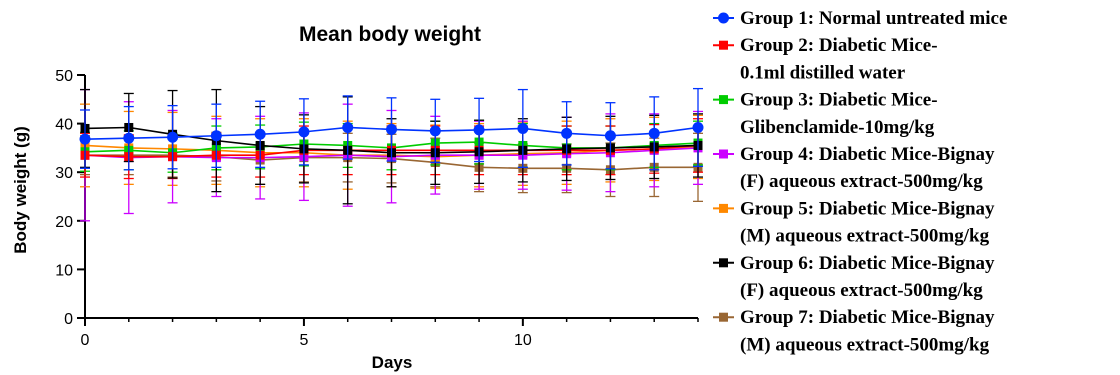 The height and width of the screenshot is (375, 1120). I want to click on y-tick-label: 20, so click(64, 222).